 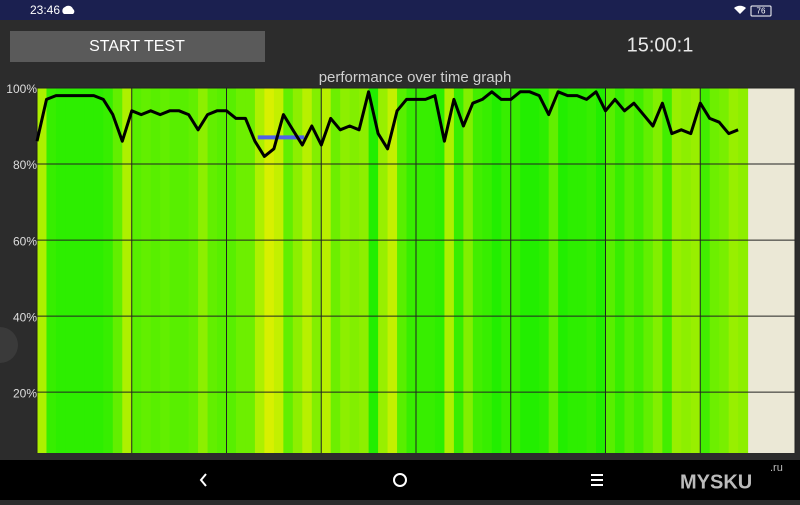 I want to click on wifi-icon, so click(x=740, y=9).